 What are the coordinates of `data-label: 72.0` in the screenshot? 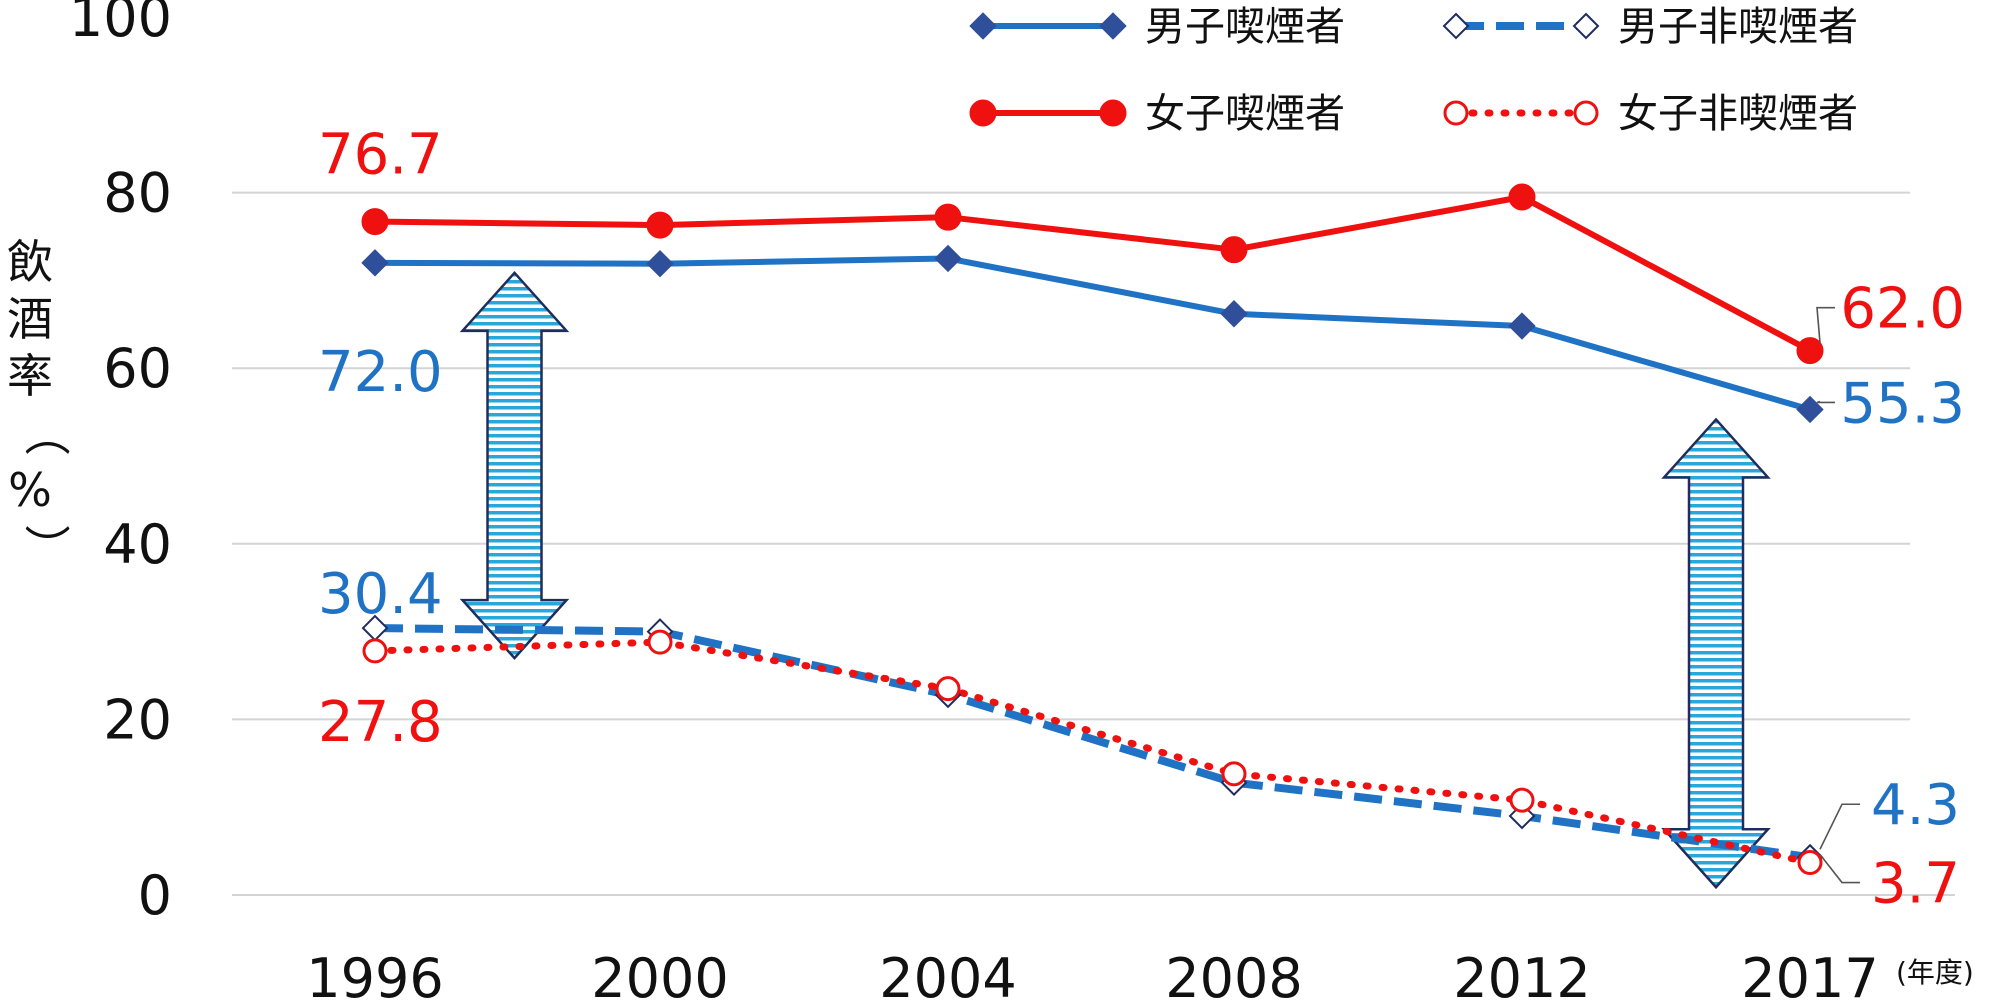 It's located at (380, 372).